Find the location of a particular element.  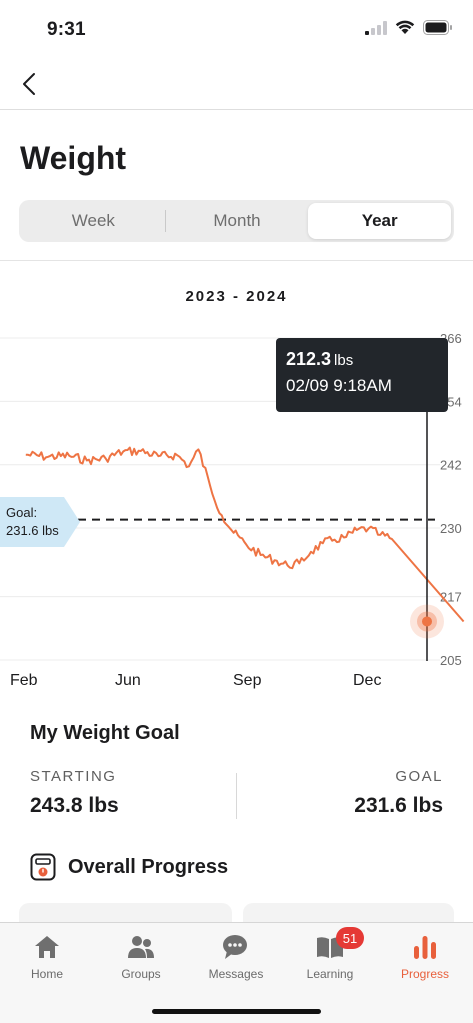

tab-messages: Messages is located at coordinates (236, 958).